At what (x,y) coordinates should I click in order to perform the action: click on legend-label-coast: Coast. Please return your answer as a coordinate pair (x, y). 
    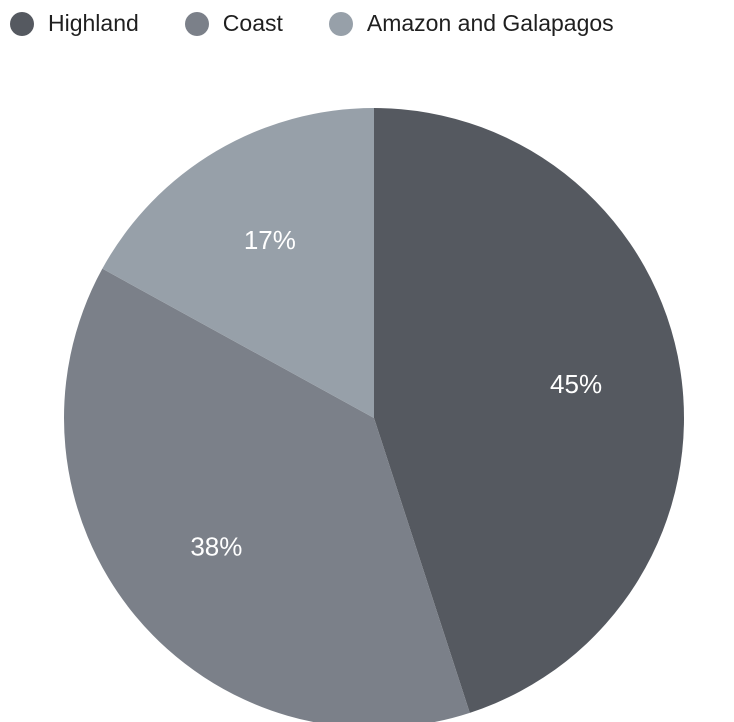
    Looking at the image, I should click on (252, 23).